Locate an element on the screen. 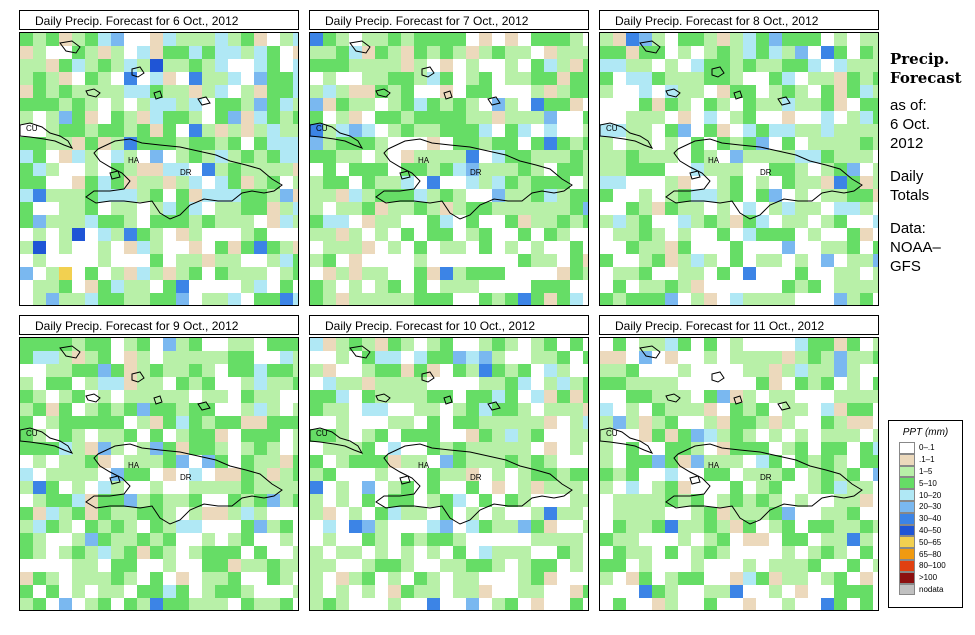 The image size is (975, 635). precip-map: CU HA DR is located at coordinates (449, 474).